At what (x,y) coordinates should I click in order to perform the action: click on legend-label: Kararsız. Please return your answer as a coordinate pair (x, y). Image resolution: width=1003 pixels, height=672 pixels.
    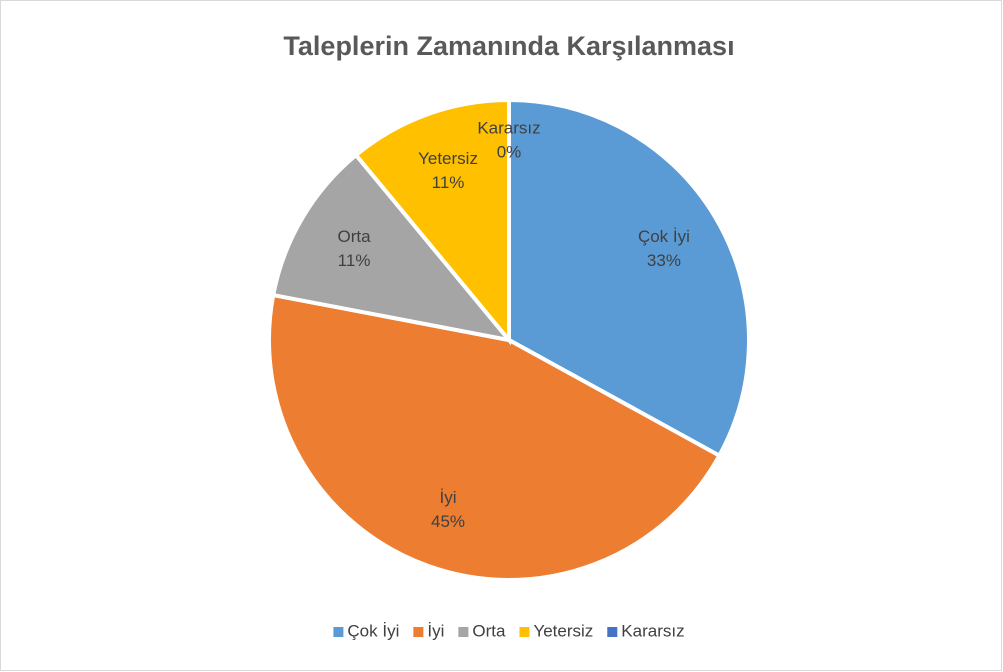
    Looking at the image, I should click on (652, 630).